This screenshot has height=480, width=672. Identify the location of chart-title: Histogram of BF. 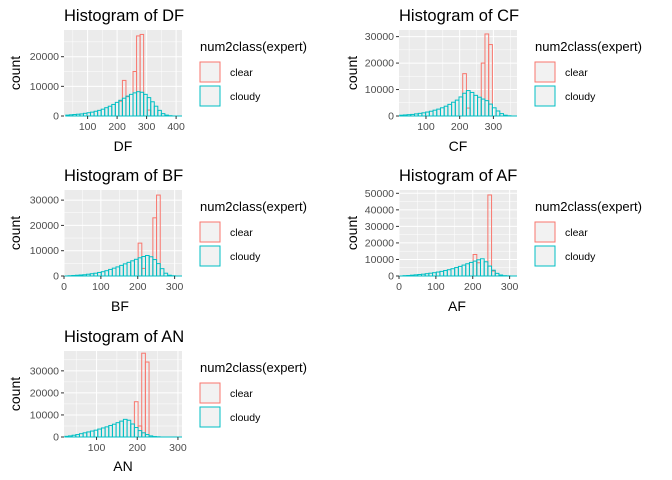
(123, 176).